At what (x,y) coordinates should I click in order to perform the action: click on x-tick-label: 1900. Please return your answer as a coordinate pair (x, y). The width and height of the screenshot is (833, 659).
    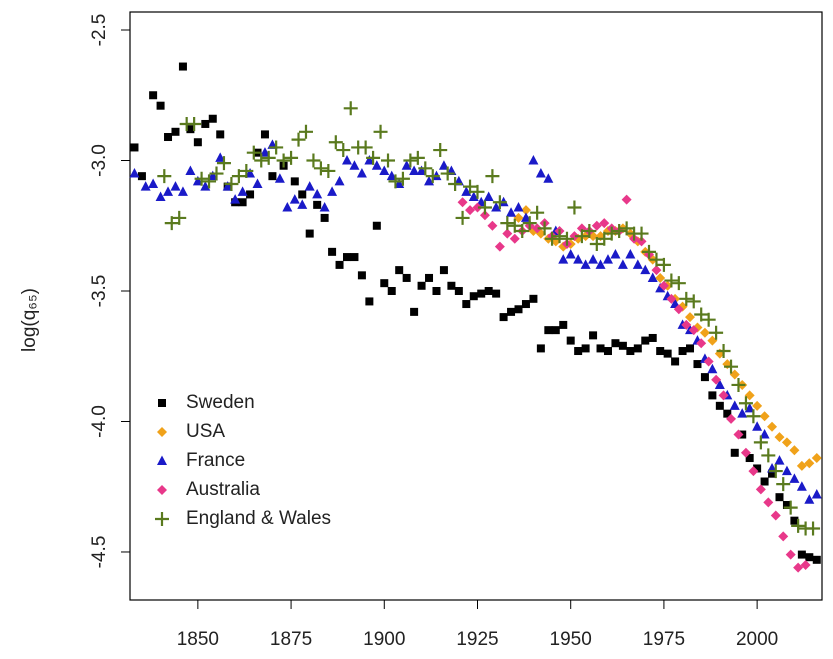
    Looking at the image, I should click on (384, 639).